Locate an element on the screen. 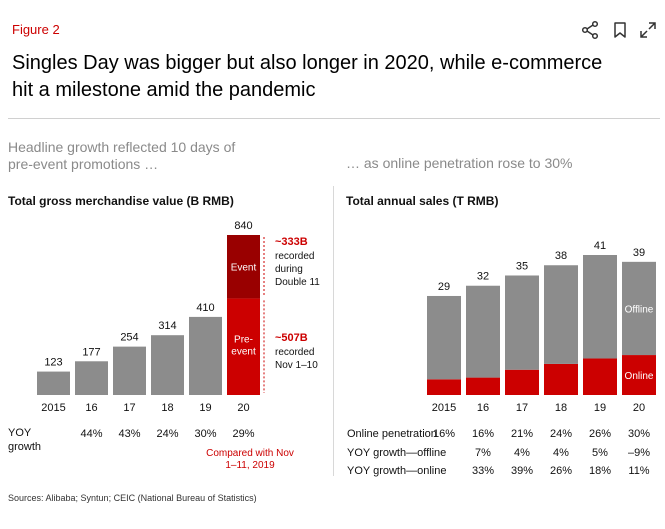 The height and width of the screenshot is (529, 665). event-annotation-value: ~333B is located at coordinates (291, 242).